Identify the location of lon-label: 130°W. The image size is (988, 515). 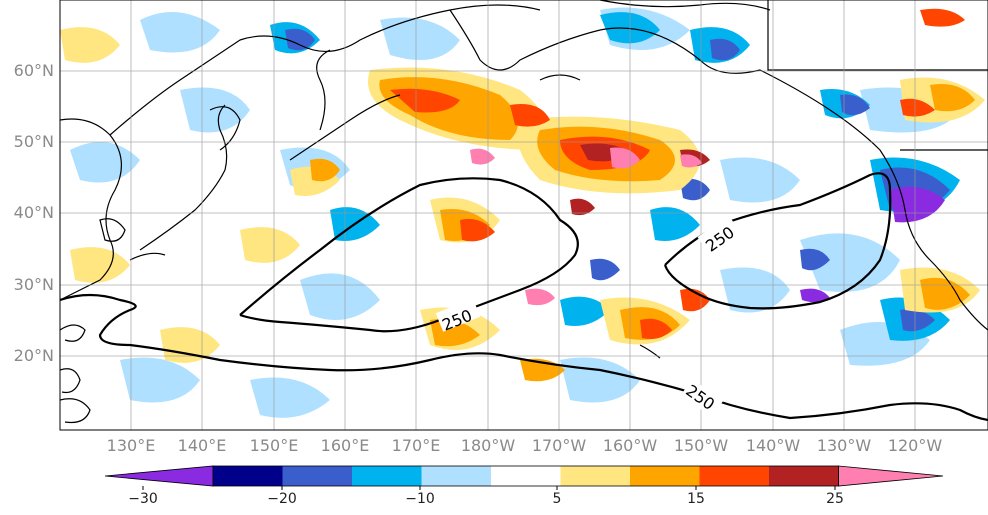
(844, 445).